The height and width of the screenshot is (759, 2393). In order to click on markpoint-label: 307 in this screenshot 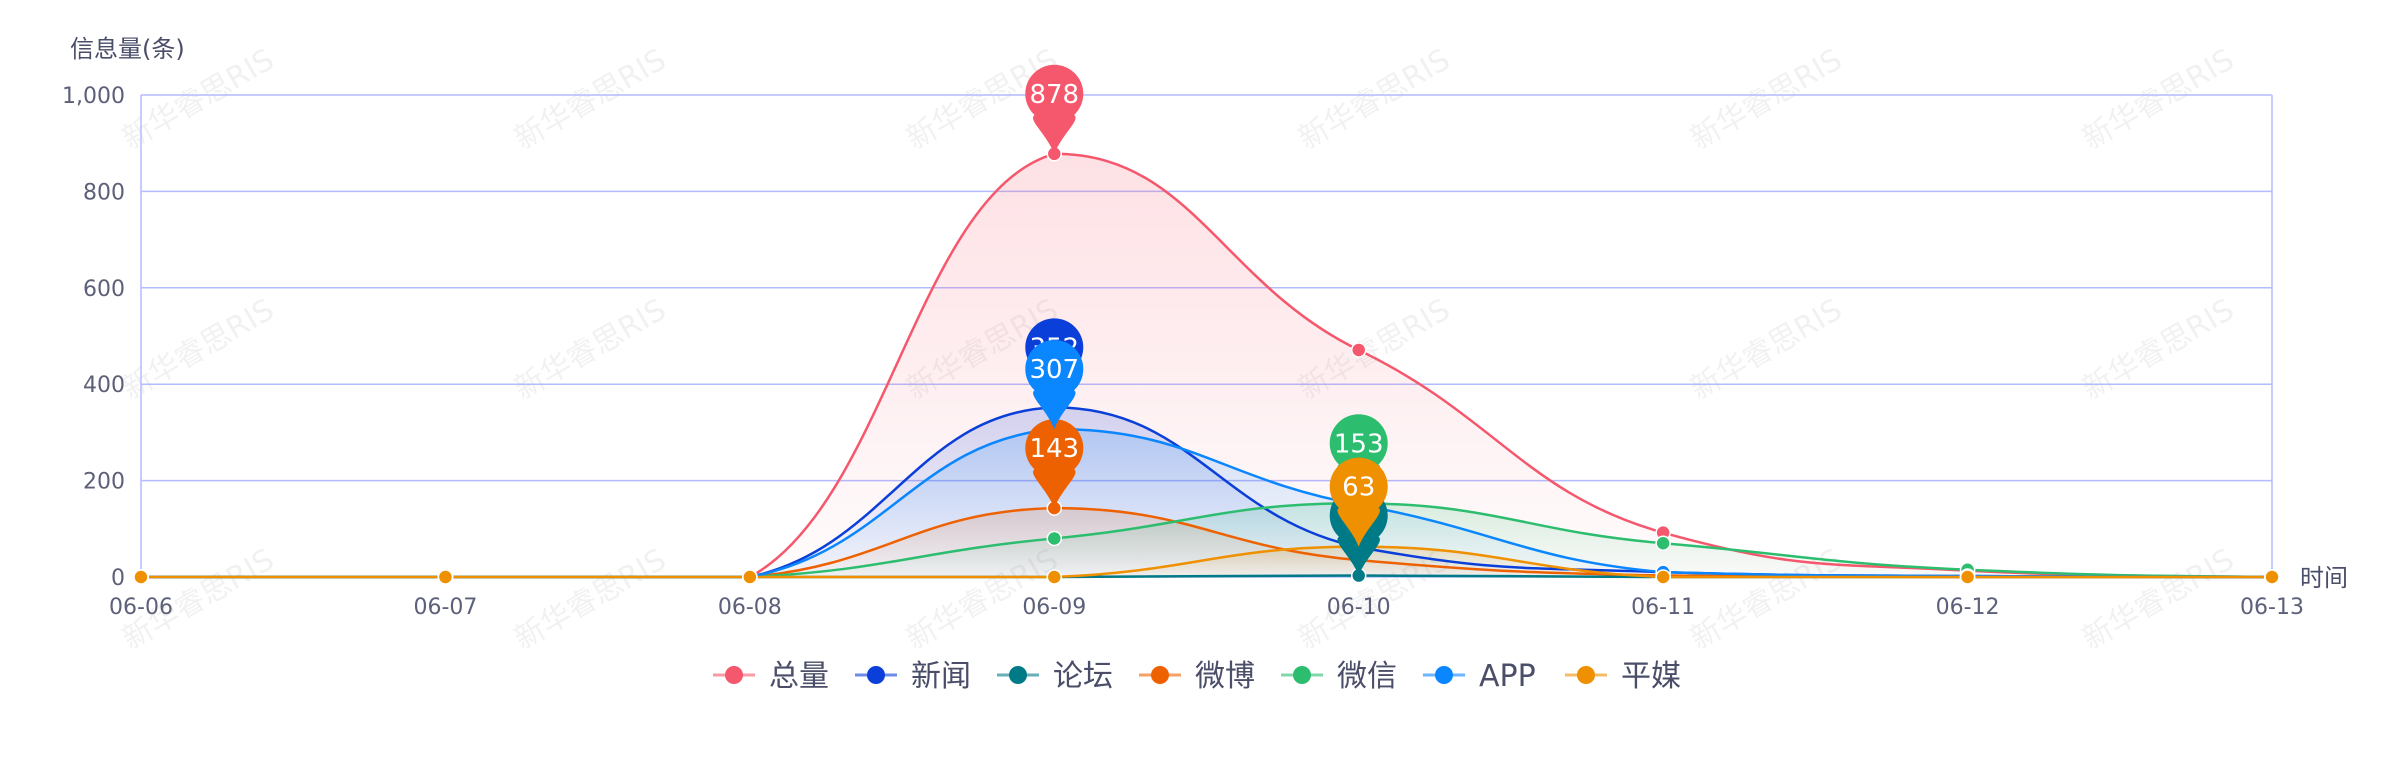, I will do `click(1054, 370)`.